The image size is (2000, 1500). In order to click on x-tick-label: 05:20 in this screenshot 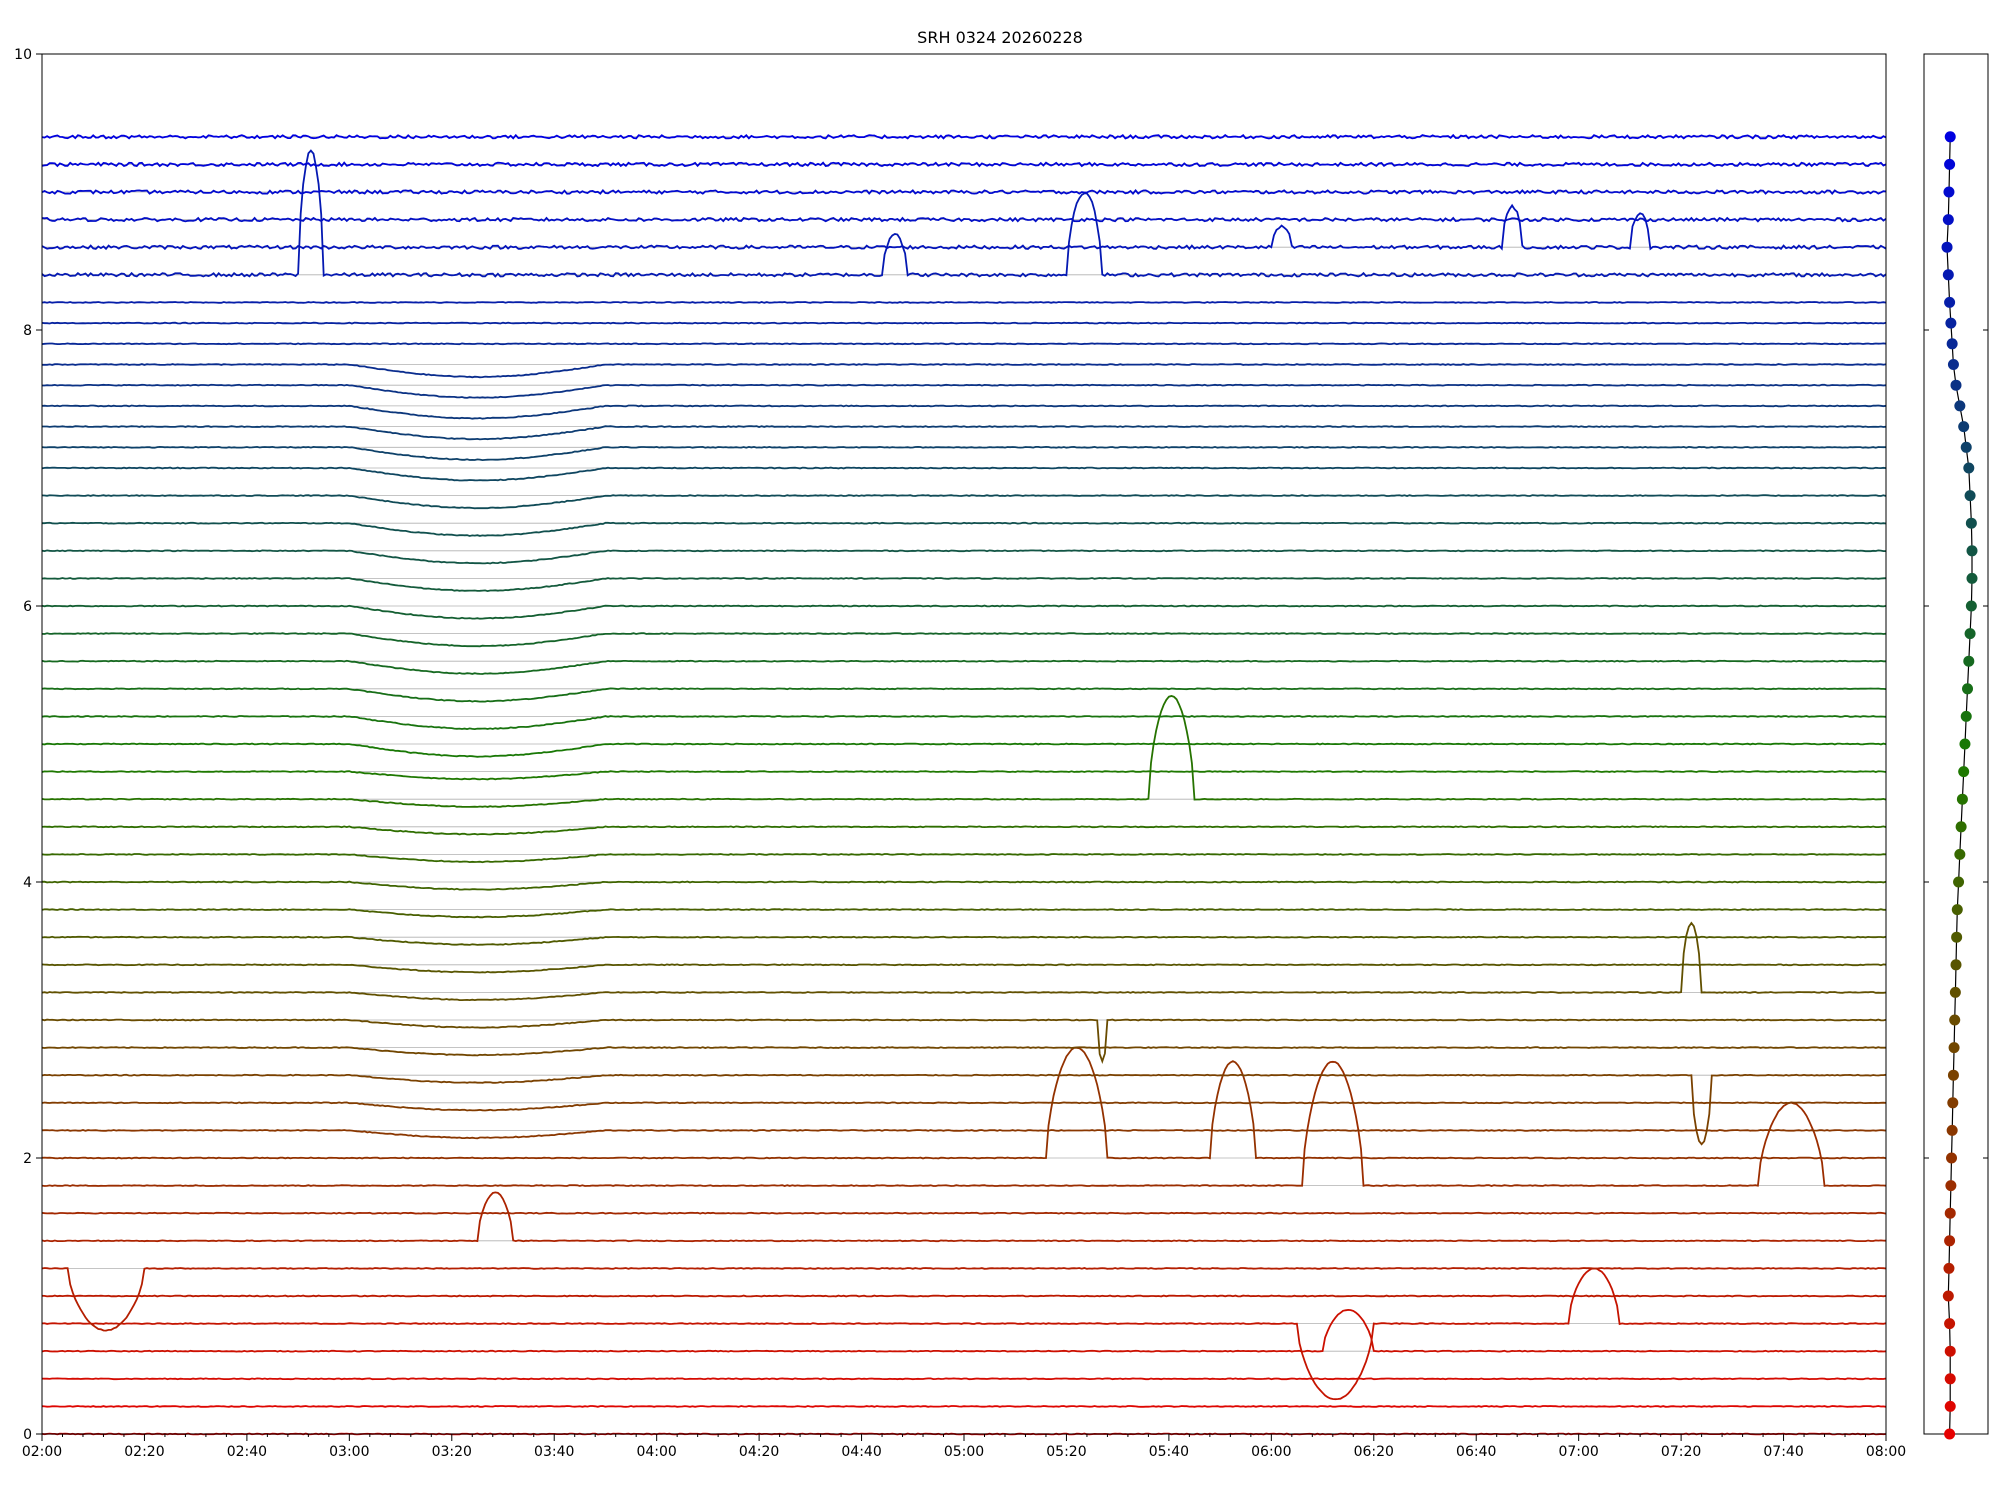, I will do `click(1066, 1452)`.